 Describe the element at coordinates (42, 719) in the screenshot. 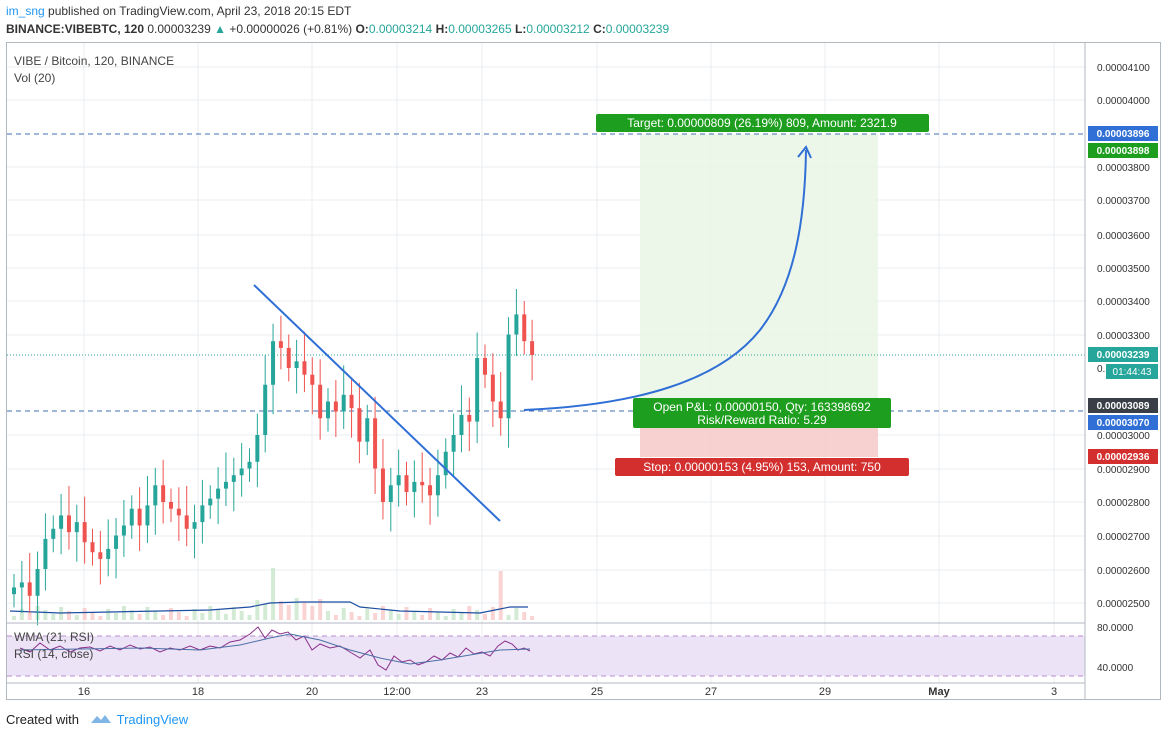

I see `footer-created: Created with` at that location.